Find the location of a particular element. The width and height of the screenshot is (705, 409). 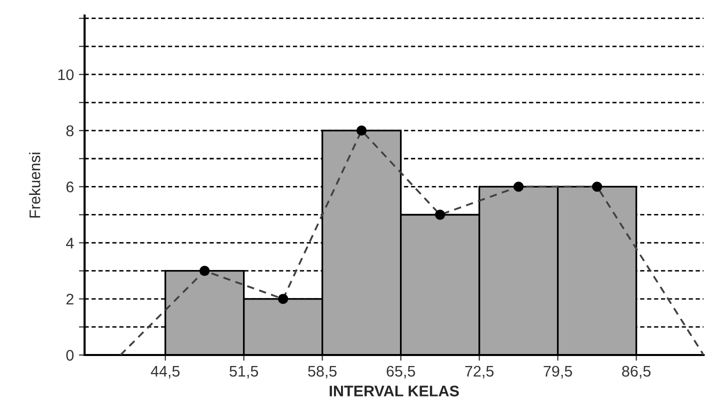

y-tick-label: 10 is located at coordinates (66, 74).